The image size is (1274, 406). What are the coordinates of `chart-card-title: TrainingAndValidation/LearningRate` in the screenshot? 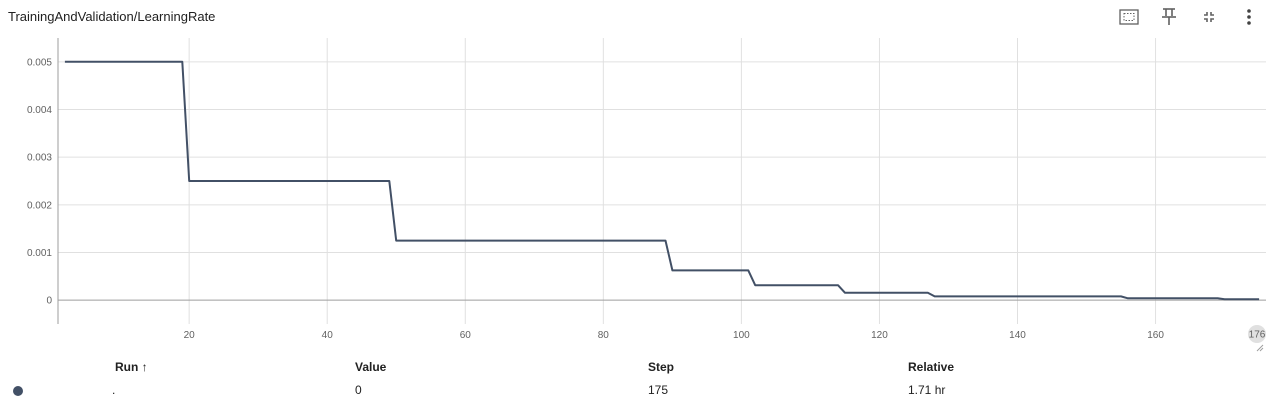 It's located at (112, 16).